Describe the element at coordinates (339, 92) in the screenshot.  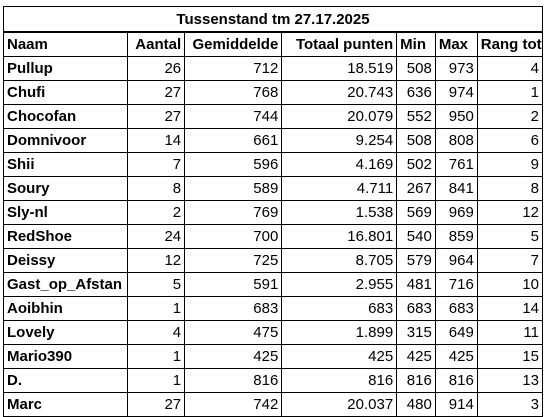
I see `cell-totaal-punten: 20.743` at that location.